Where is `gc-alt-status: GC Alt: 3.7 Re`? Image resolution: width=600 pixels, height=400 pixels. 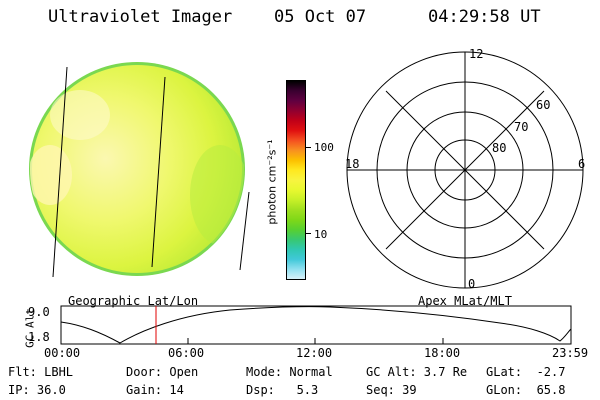
gc-alt-status: GC Alt: 3.7 Re is located at coordinates (417, 372).